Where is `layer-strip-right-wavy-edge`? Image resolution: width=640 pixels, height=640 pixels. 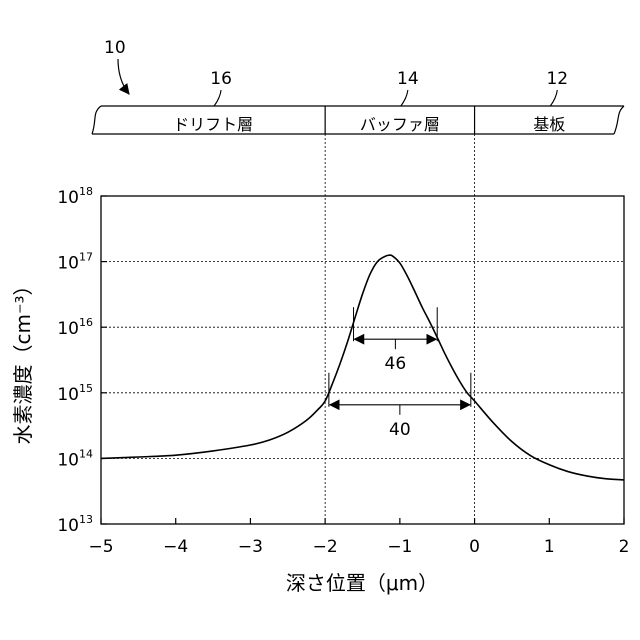
layer-strip-right-wavy-edge is located at coordinates (619, 120).